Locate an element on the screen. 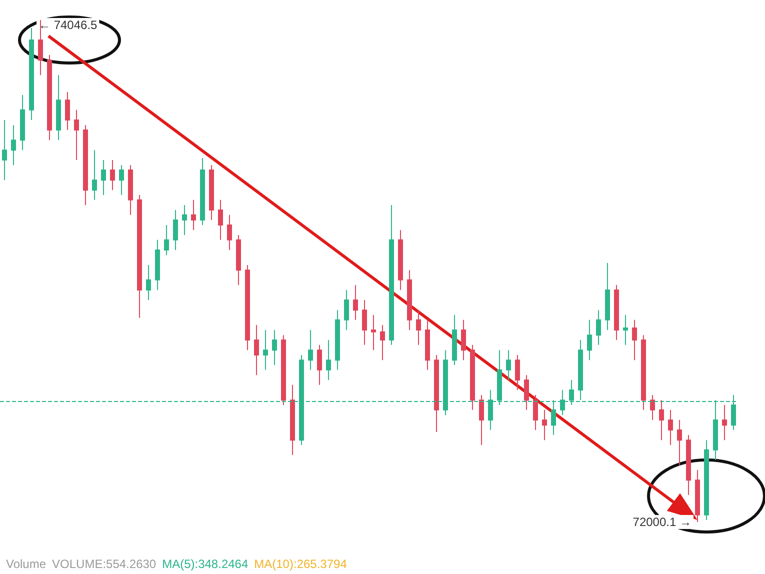 The height and width of the screenshot is (574, 765). text: VOLUME:554.2630 is located at coordinates (104, 564).